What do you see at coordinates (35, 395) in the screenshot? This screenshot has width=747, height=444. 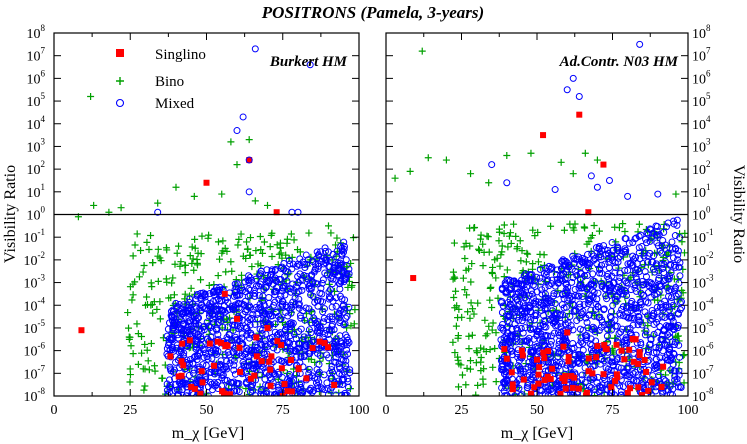 I see `y-tick-label: 10⁻⁸` at bounding box center [35, 395].